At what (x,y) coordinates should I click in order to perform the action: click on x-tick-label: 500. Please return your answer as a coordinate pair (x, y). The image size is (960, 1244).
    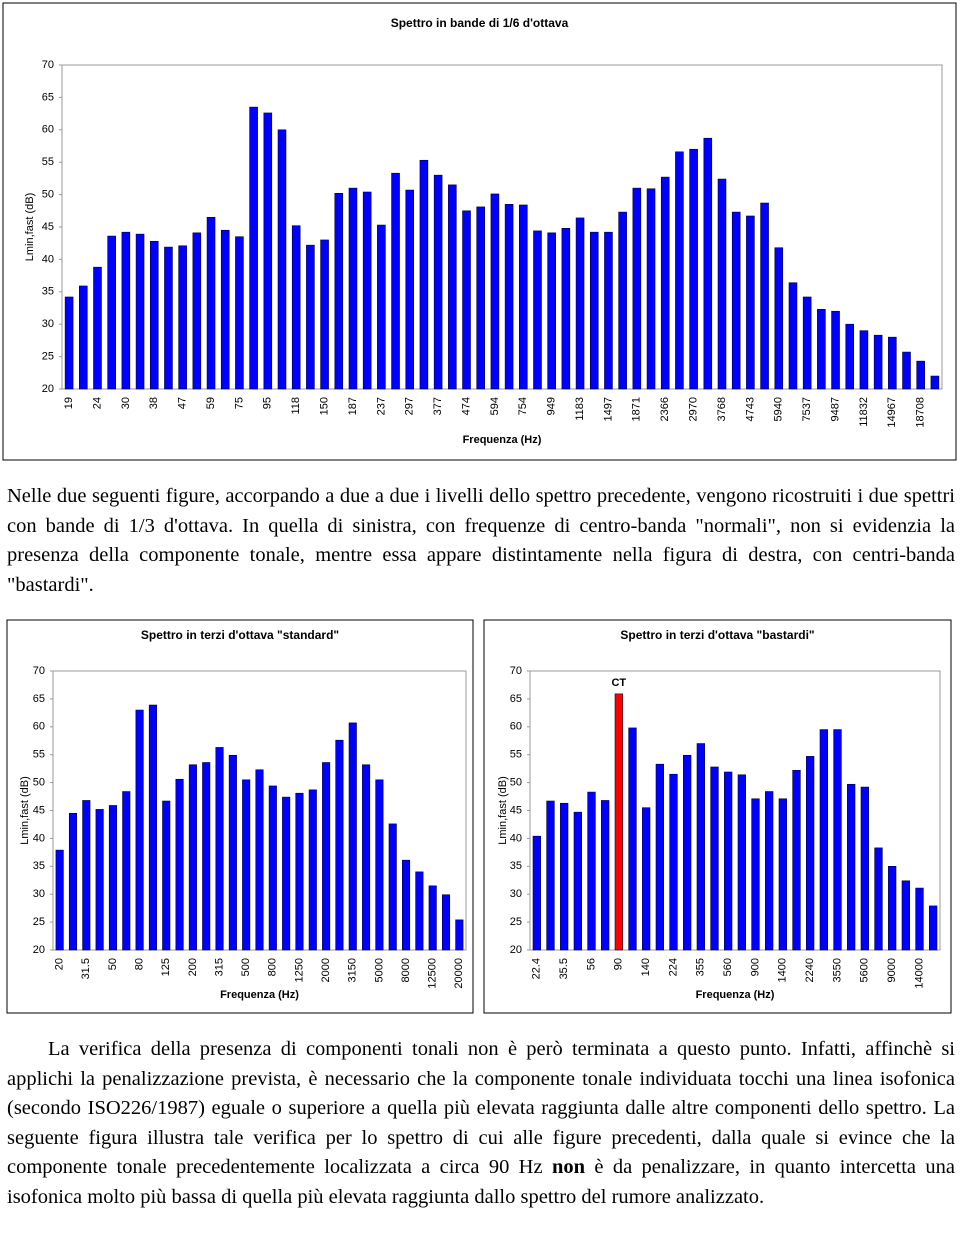
    Looking at the image, I should click on (246, 967).